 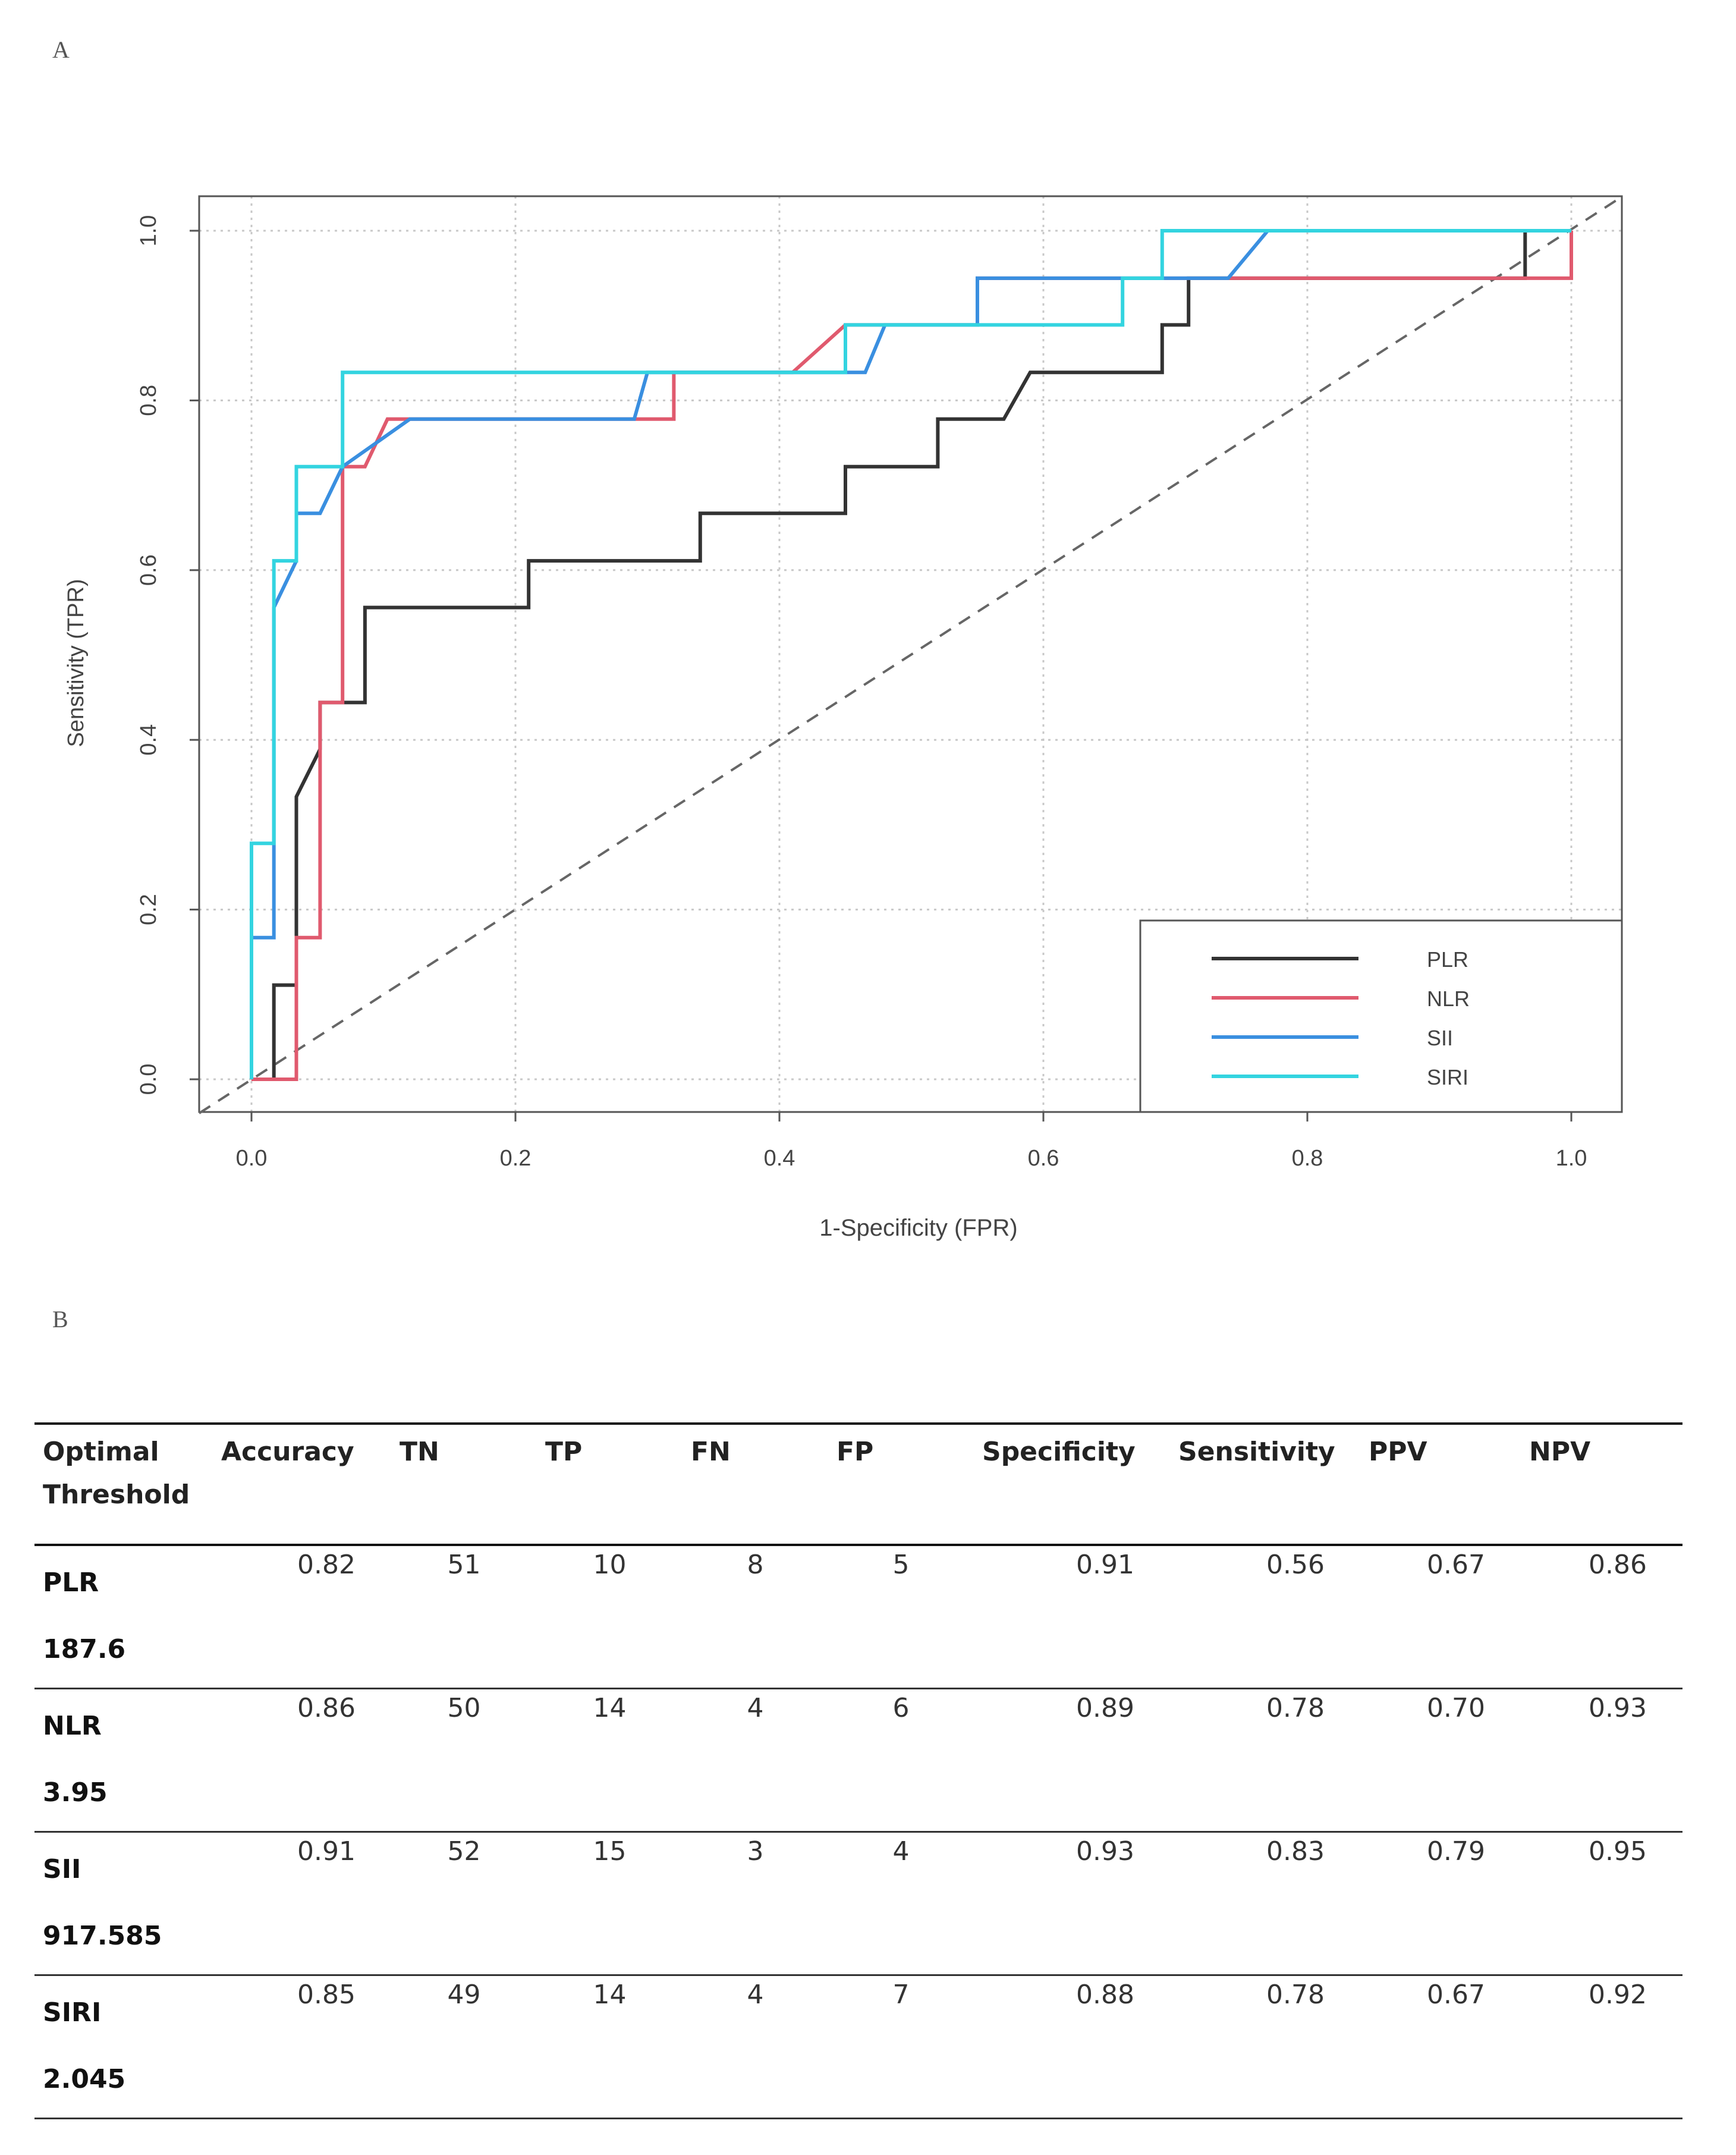 I want to click on table-cell: 8, so click(x=755, y=1565).